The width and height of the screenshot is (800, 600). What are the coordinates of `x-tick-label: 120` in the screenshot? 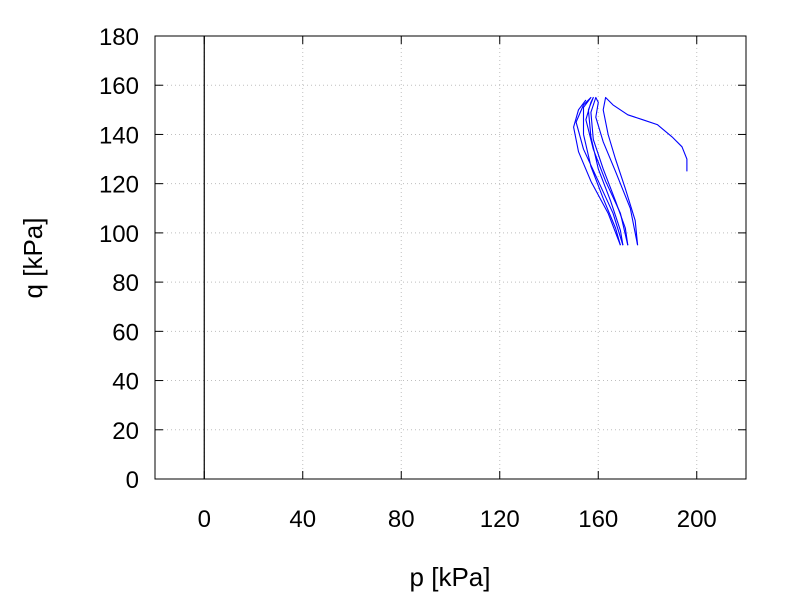 It's located at (500, 519).